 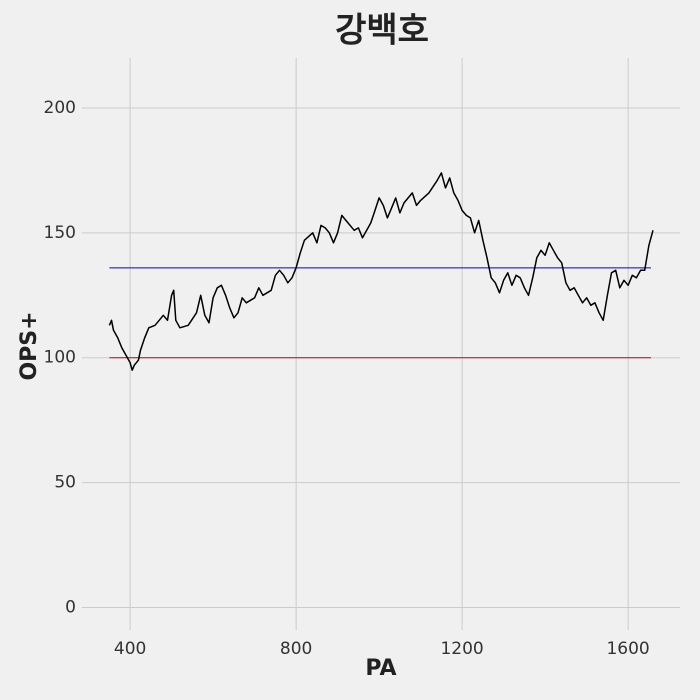 What do you see at coordinates (382, 31) in the screenshot?
I see `chart-title: 강백호` at bounding box center [382, 31].